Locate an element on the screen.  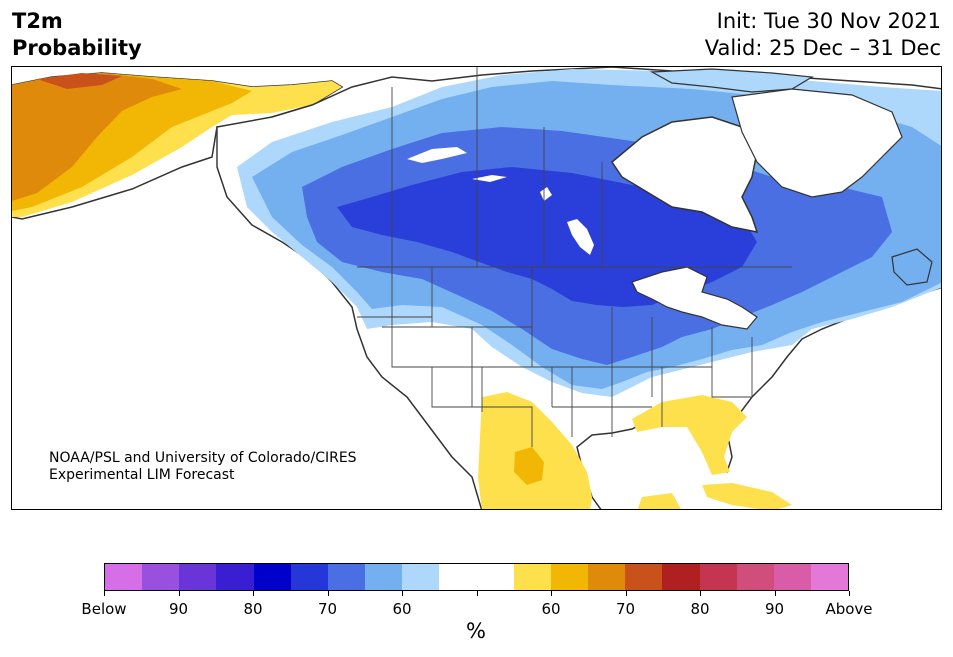
colorbar-ticks is located at coordinates (477, 595).